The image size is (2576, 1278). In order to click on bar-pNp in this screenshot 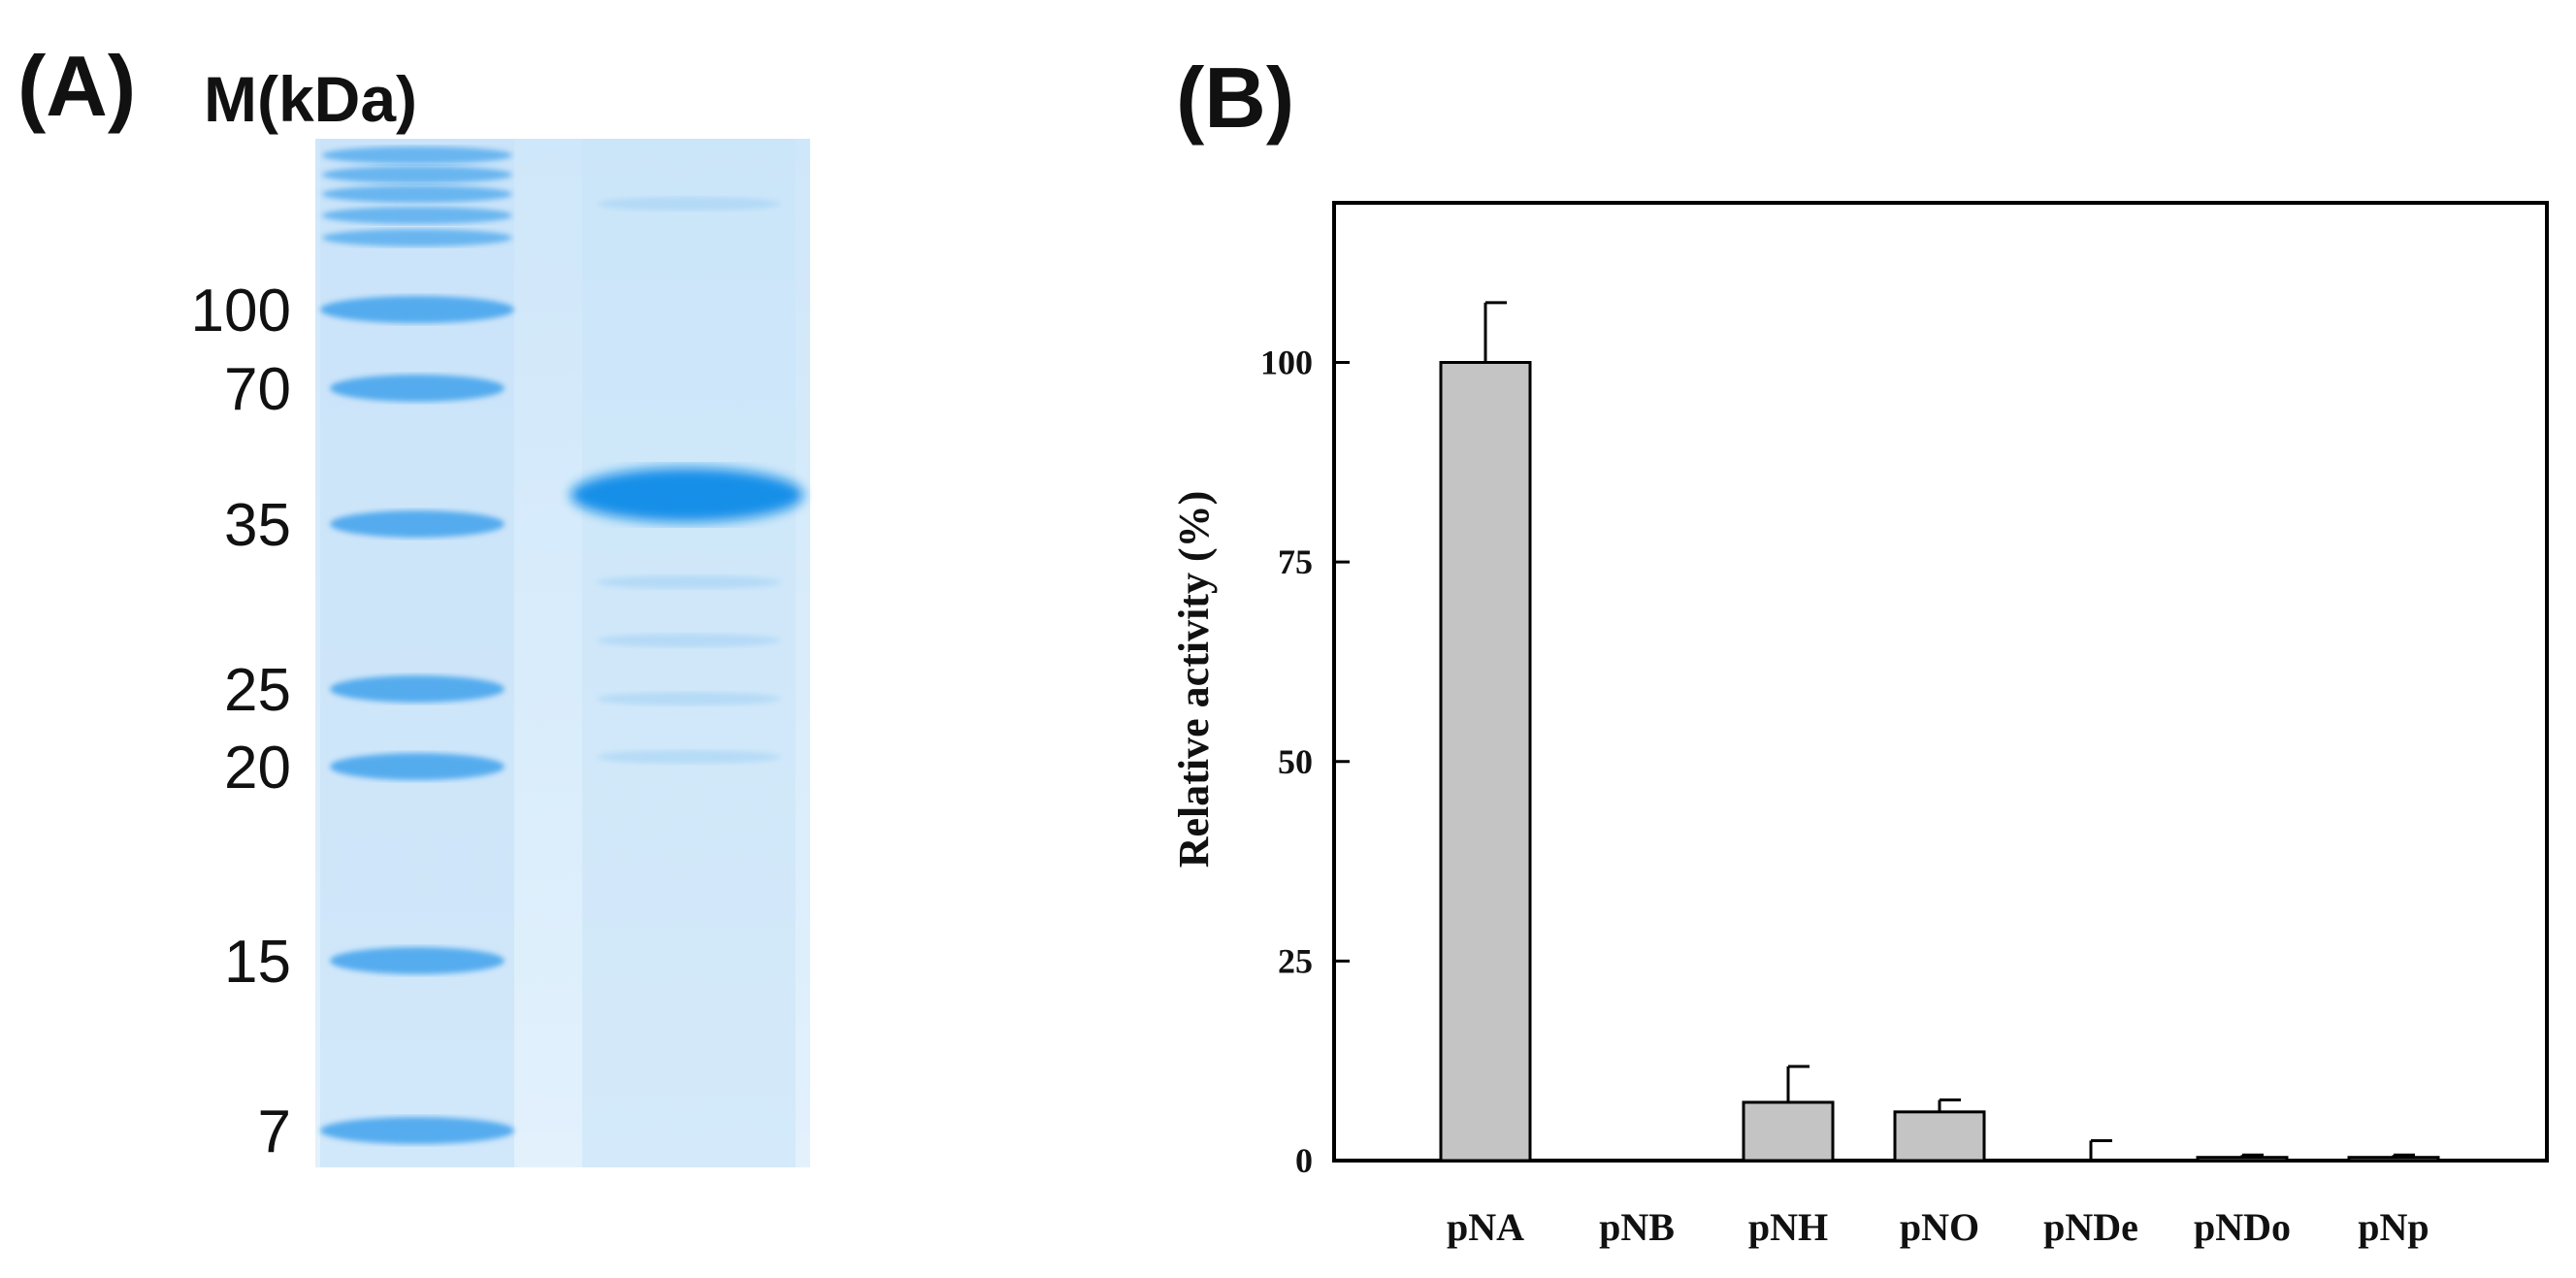, I will do `click(2394, 1160)`.